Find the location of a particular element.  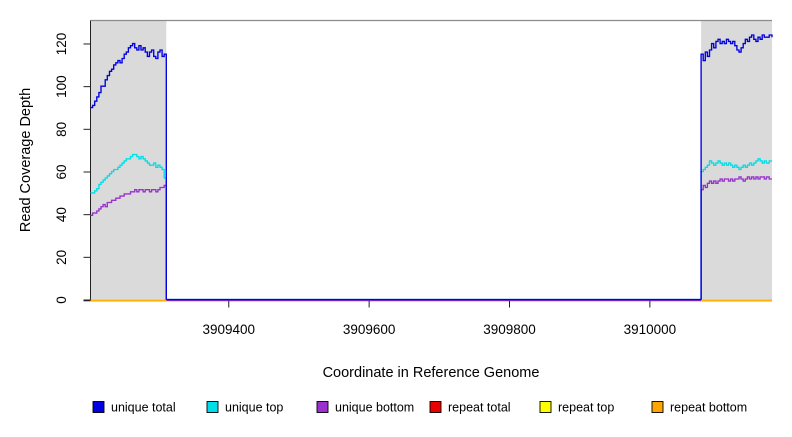

legend-item-unique-top: unique top is located at coordinates (244, 408).